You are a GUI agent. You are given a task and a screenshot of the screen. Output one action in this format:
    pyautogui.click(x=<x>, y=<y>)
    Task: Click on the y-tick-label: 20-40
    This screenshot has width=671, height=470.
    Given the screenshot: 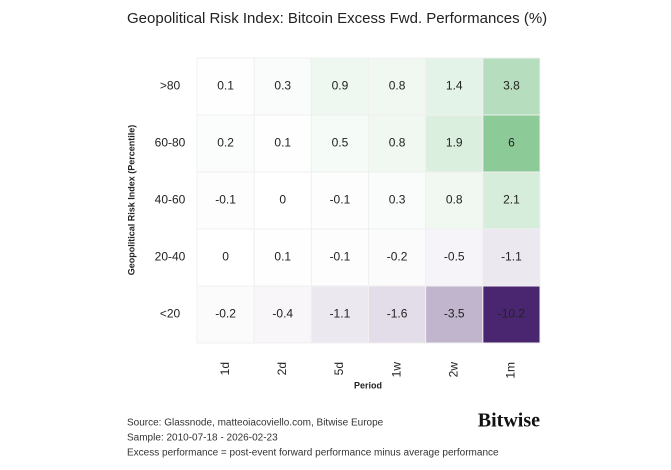 What is the action you would take?
    pyautogui.click(x=170, y=257)
    